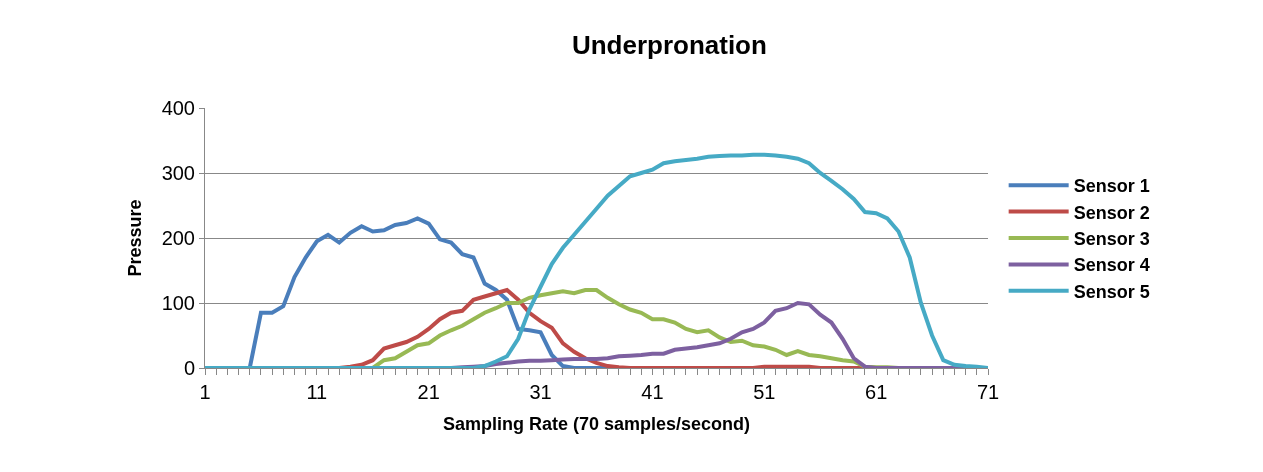 The image size is (1263, 472). I want to click on x-tick-label: 71, so click(988, 392).